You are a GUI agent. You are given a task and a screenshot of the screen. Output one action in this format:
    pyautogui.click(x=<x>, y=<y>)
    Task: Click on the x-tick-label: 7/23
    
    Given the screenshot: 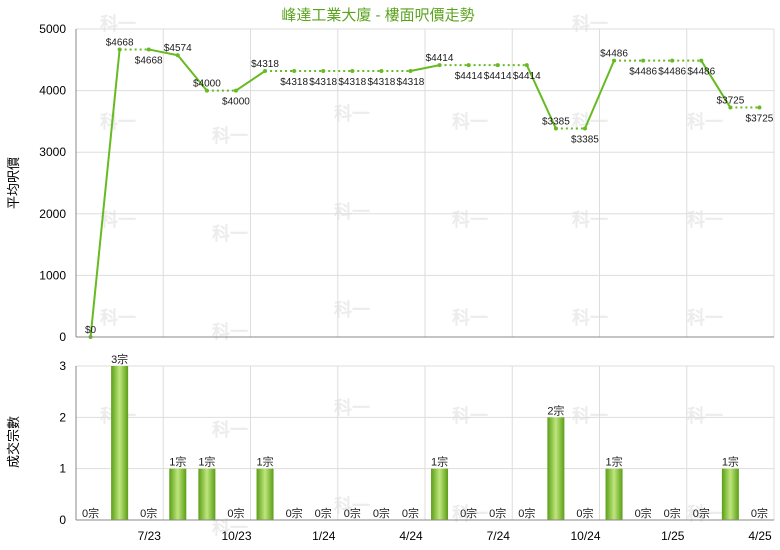 What is the action you would take?
    pyautogui.click(x=150, y=536)
    